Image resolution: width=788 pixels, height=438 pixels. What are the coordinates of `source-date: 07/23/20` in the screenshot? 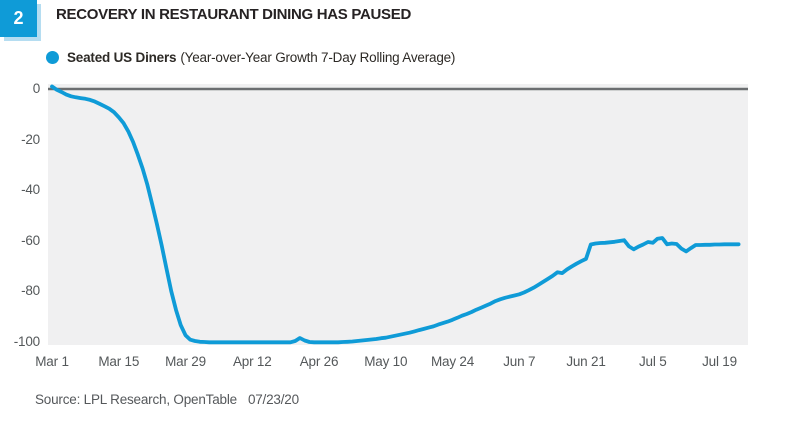 It's located at (273, 399).